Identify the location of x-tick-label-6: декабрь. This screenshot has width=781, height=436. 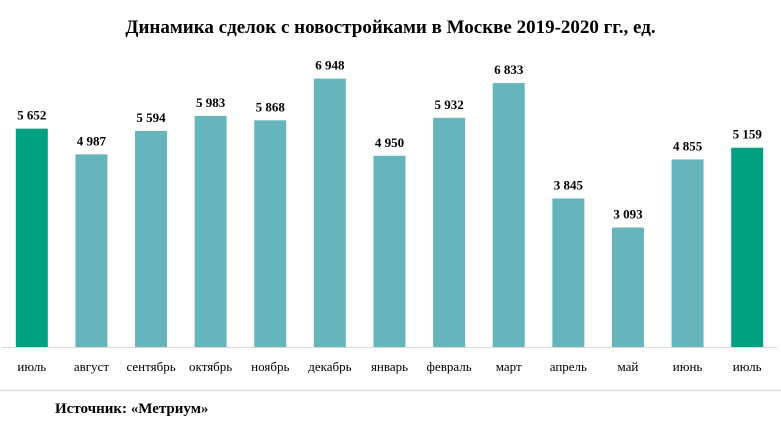
(329, 366).